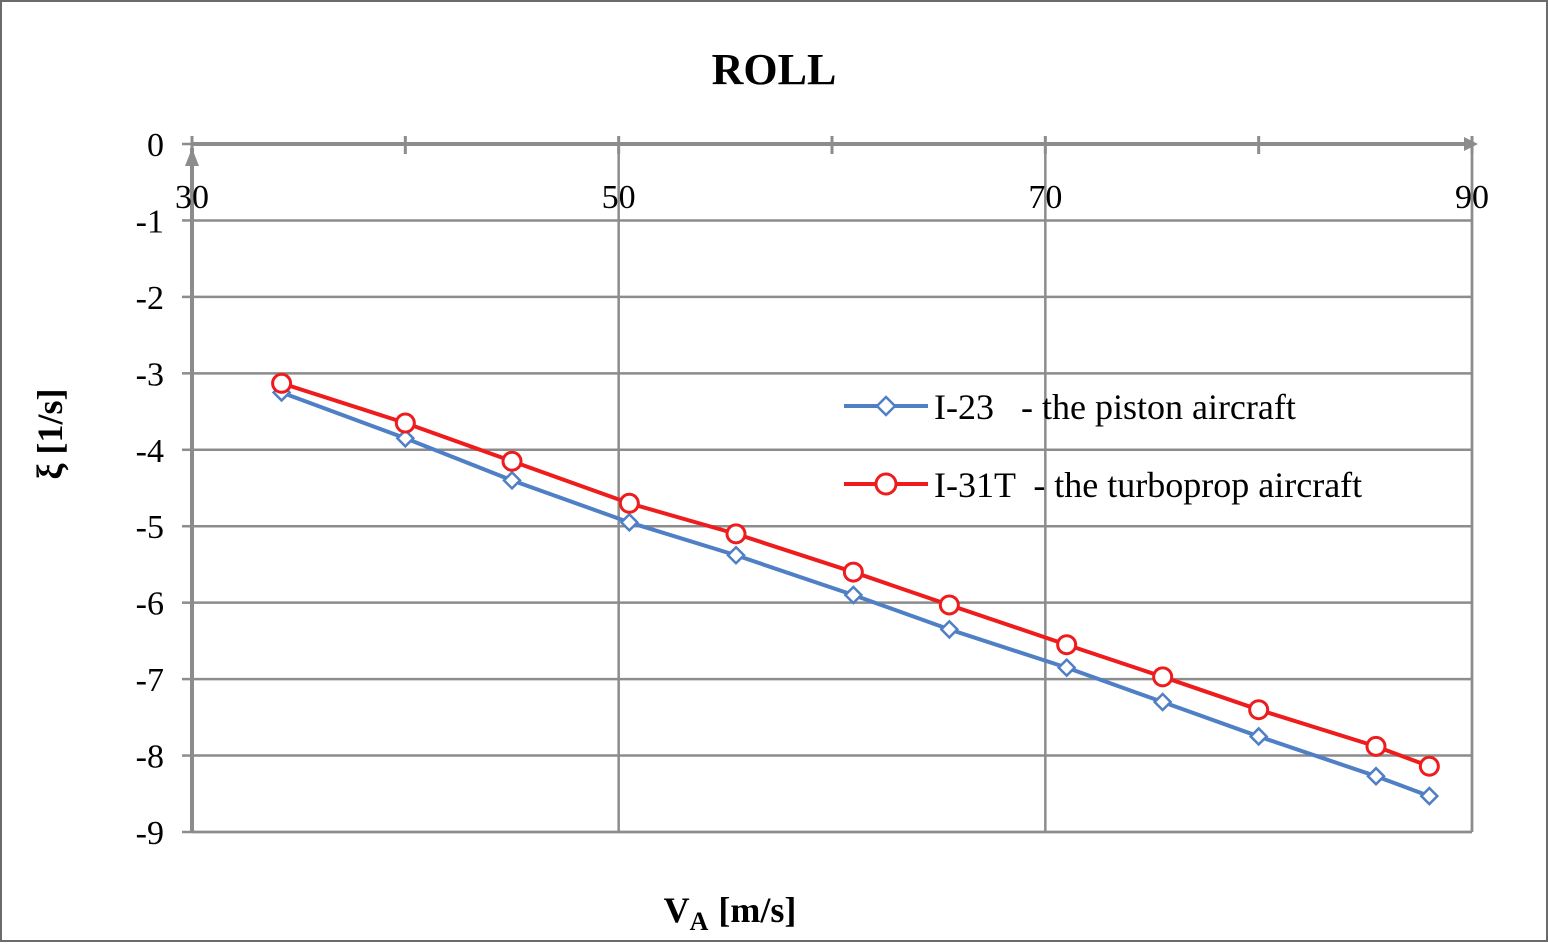 The image size is (1548, 944). I want to click on y-axis-arrow, so click(192, 157).